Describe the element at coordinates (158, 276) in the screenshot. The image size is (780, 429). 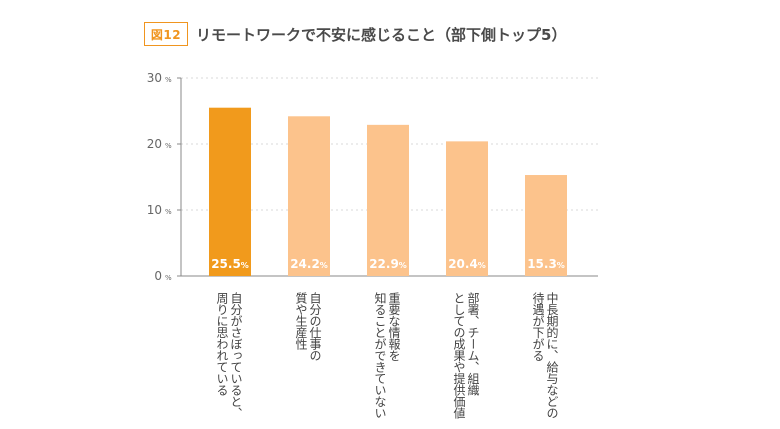
I see `y-tick-label: 0` at that location.